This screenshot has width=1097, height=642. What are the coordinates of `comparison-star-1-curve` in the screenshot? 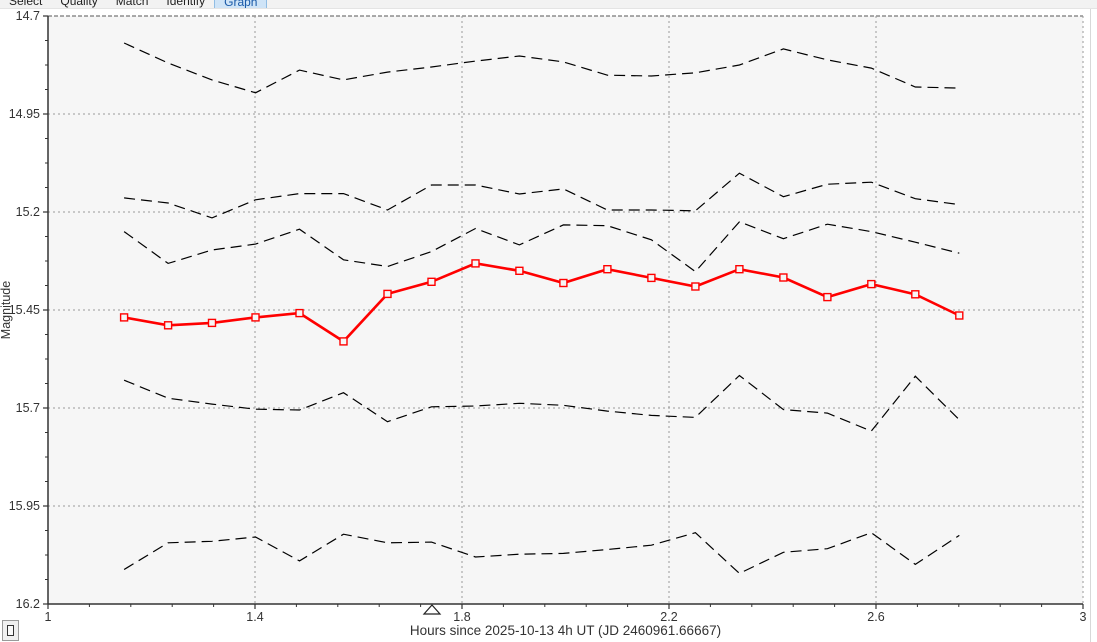 It's located at (541, 68).